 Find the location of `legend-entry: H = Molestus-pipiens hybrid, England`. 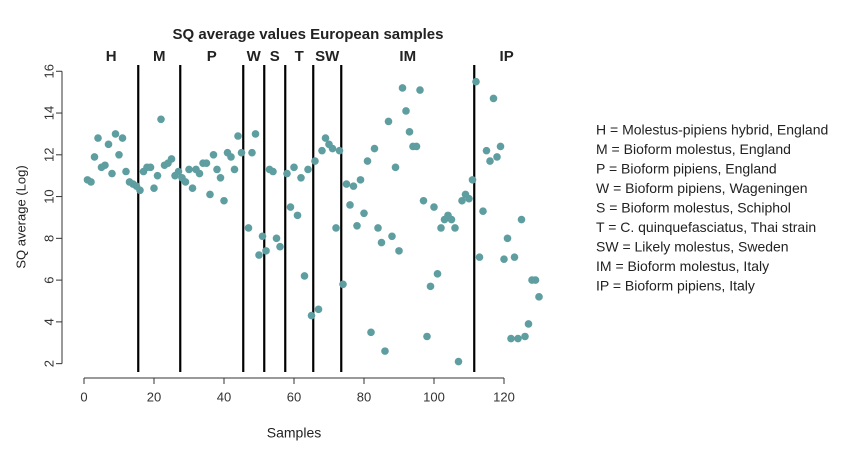

legend-entry: H = Molestus-pipiens hybrid, England is located at coordinates (712, 130).